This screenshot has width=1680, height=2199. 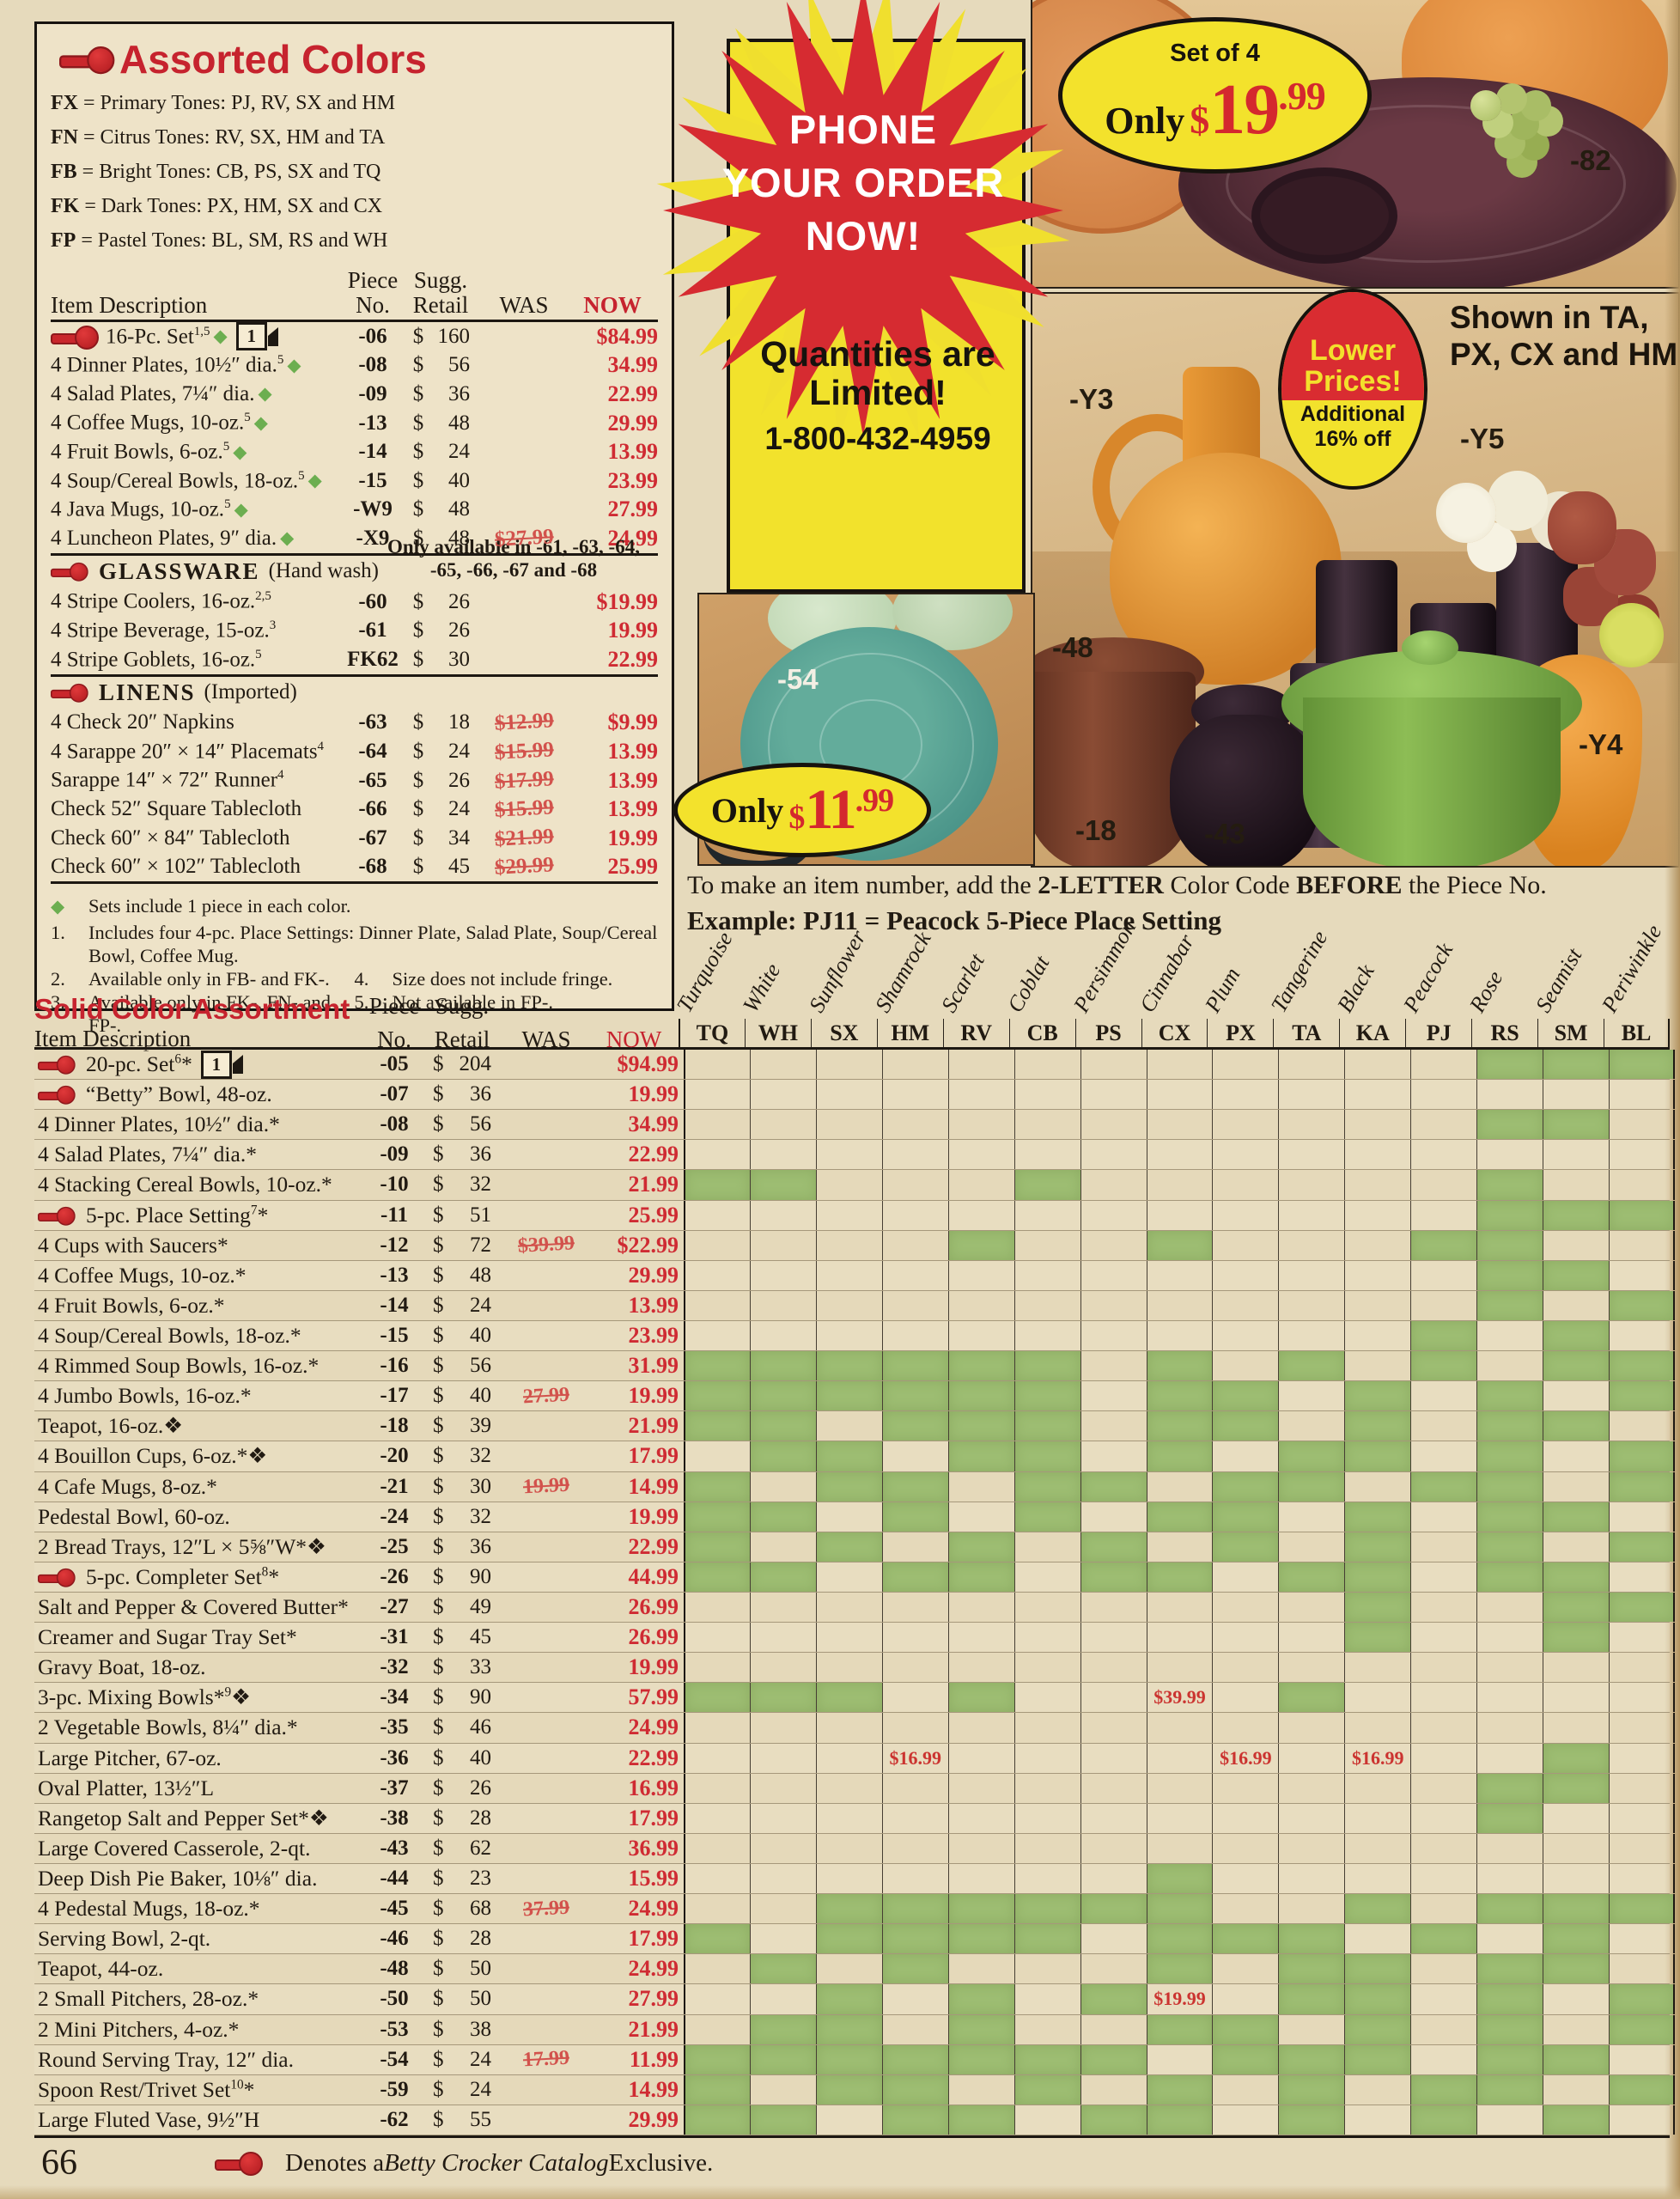 What do you see at coordinates (145, 1396) in the screenshot?
I see `item-description: 4 Jumbo Bowls, 16-oz.*` at bounding box center [145, 1396].